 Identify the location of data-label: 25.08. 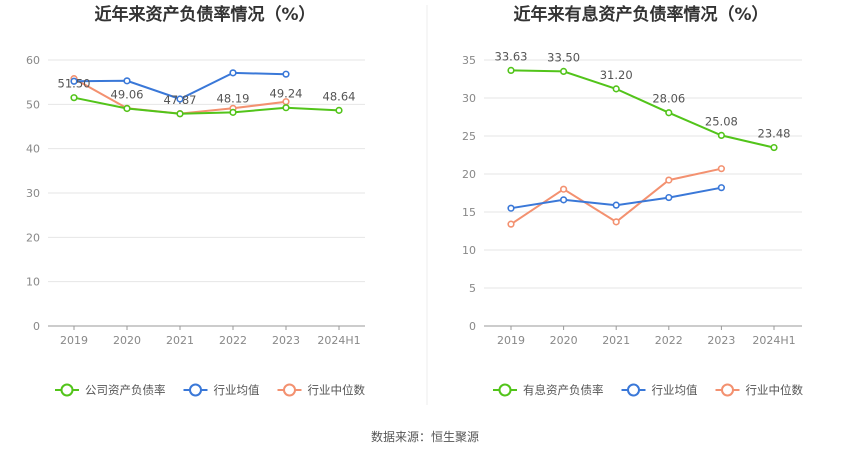
(721, 121).